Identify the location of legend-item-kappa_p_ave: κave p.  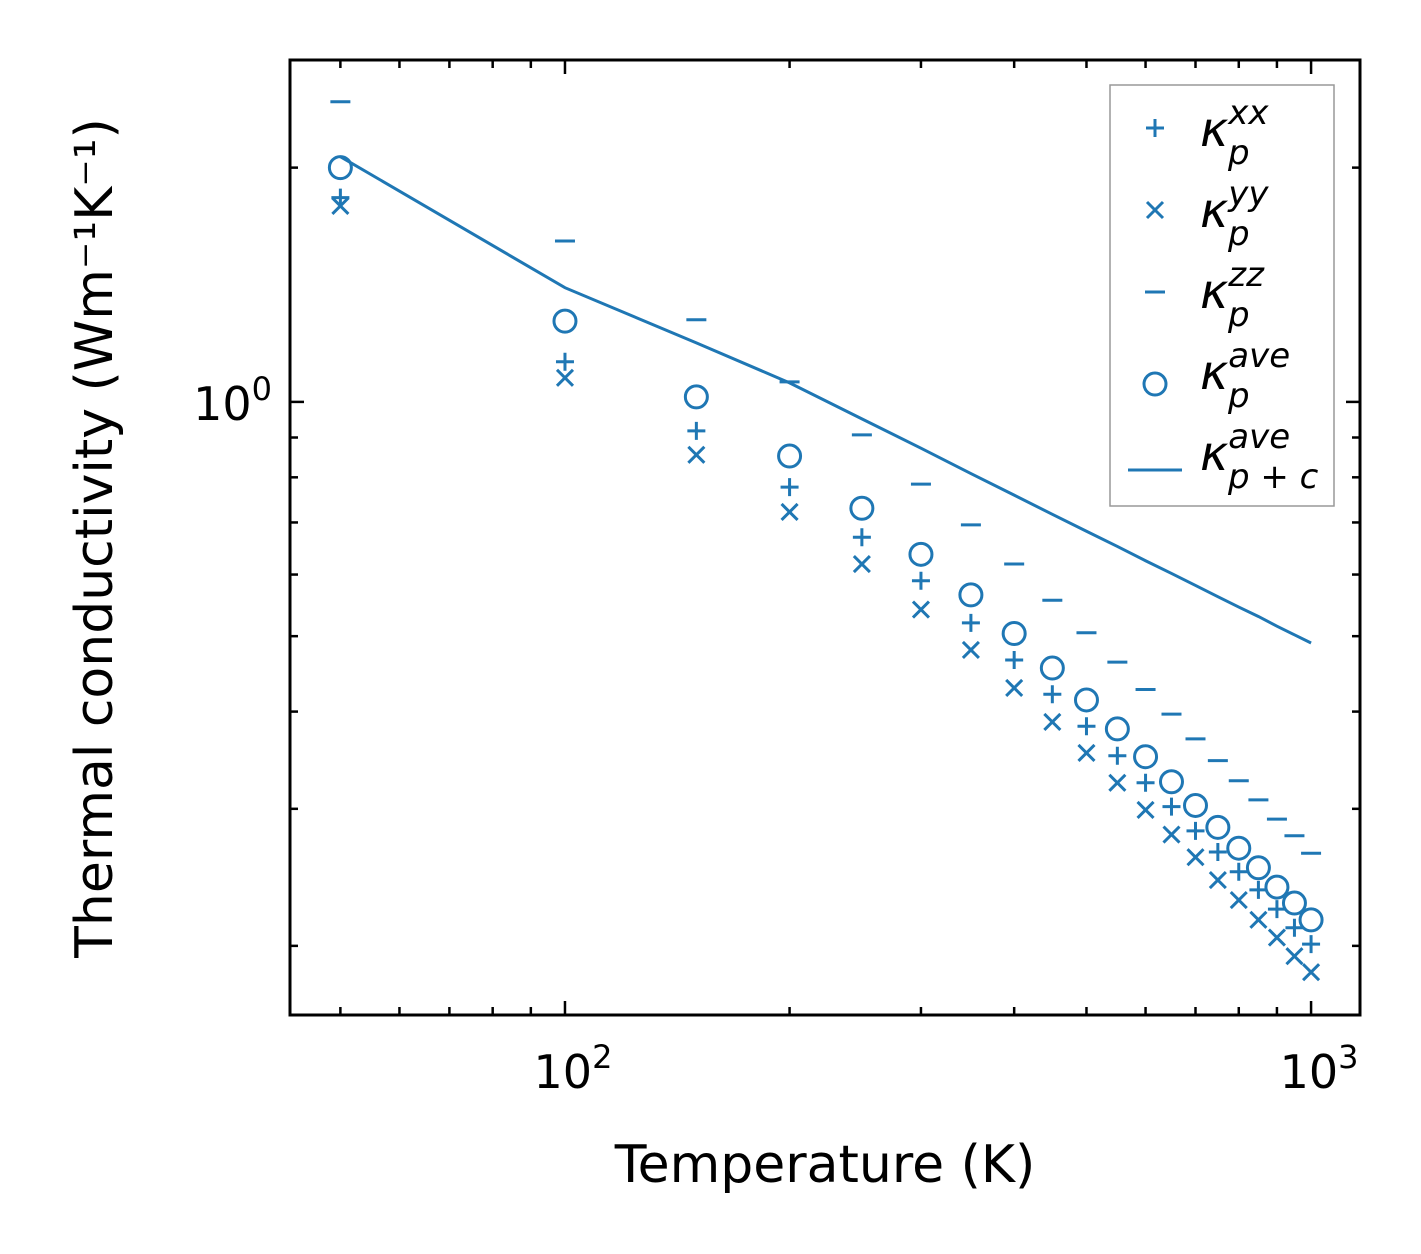
(1216, 376).